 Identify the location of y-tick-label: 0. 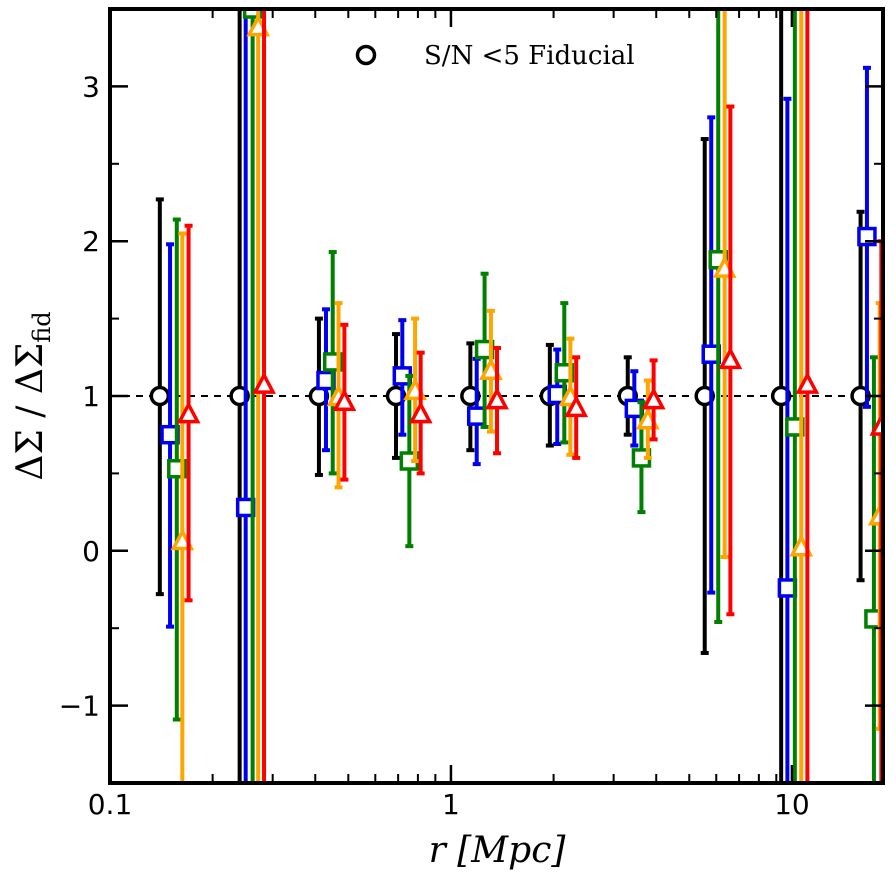
(91, 551).